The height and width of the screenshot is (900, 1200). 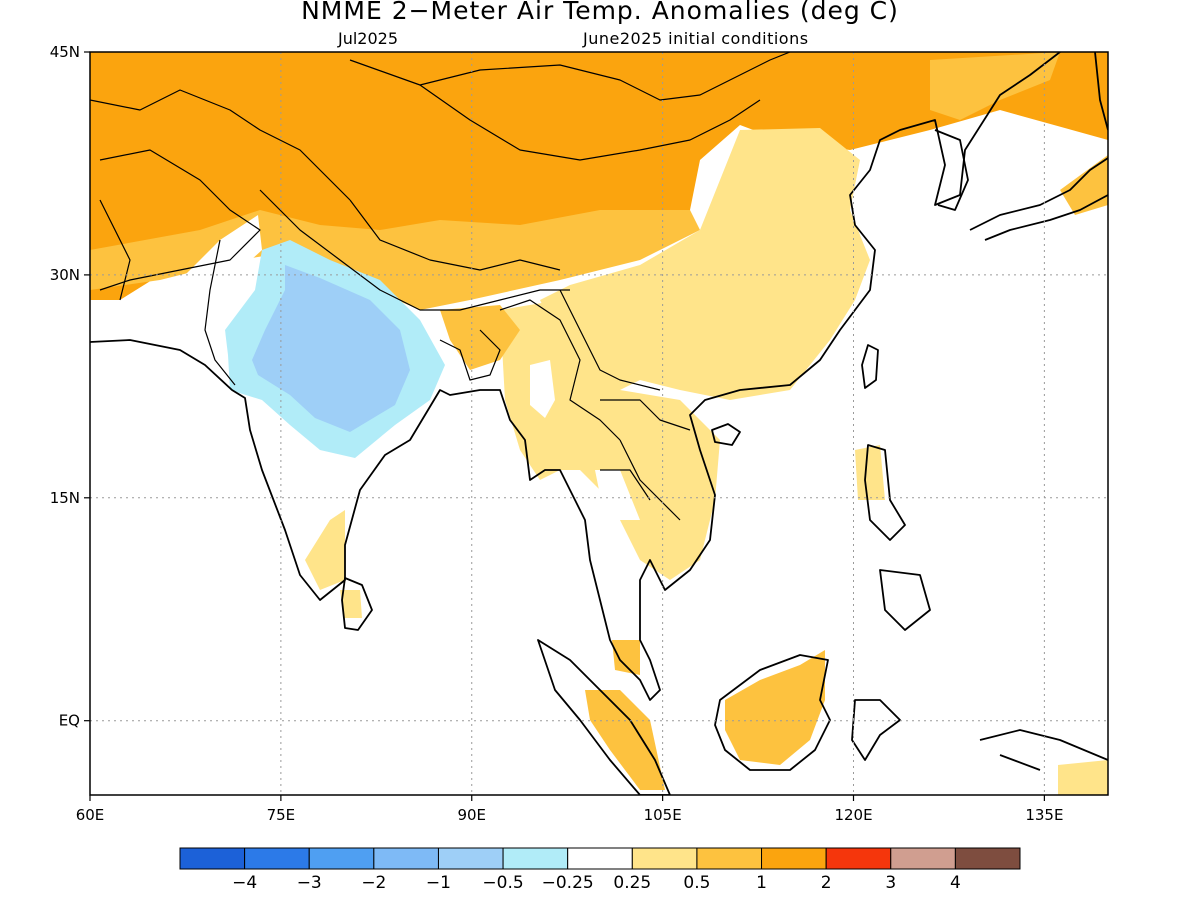 I want to click on anomaly-region-indochina, so click(x=610, y=440).